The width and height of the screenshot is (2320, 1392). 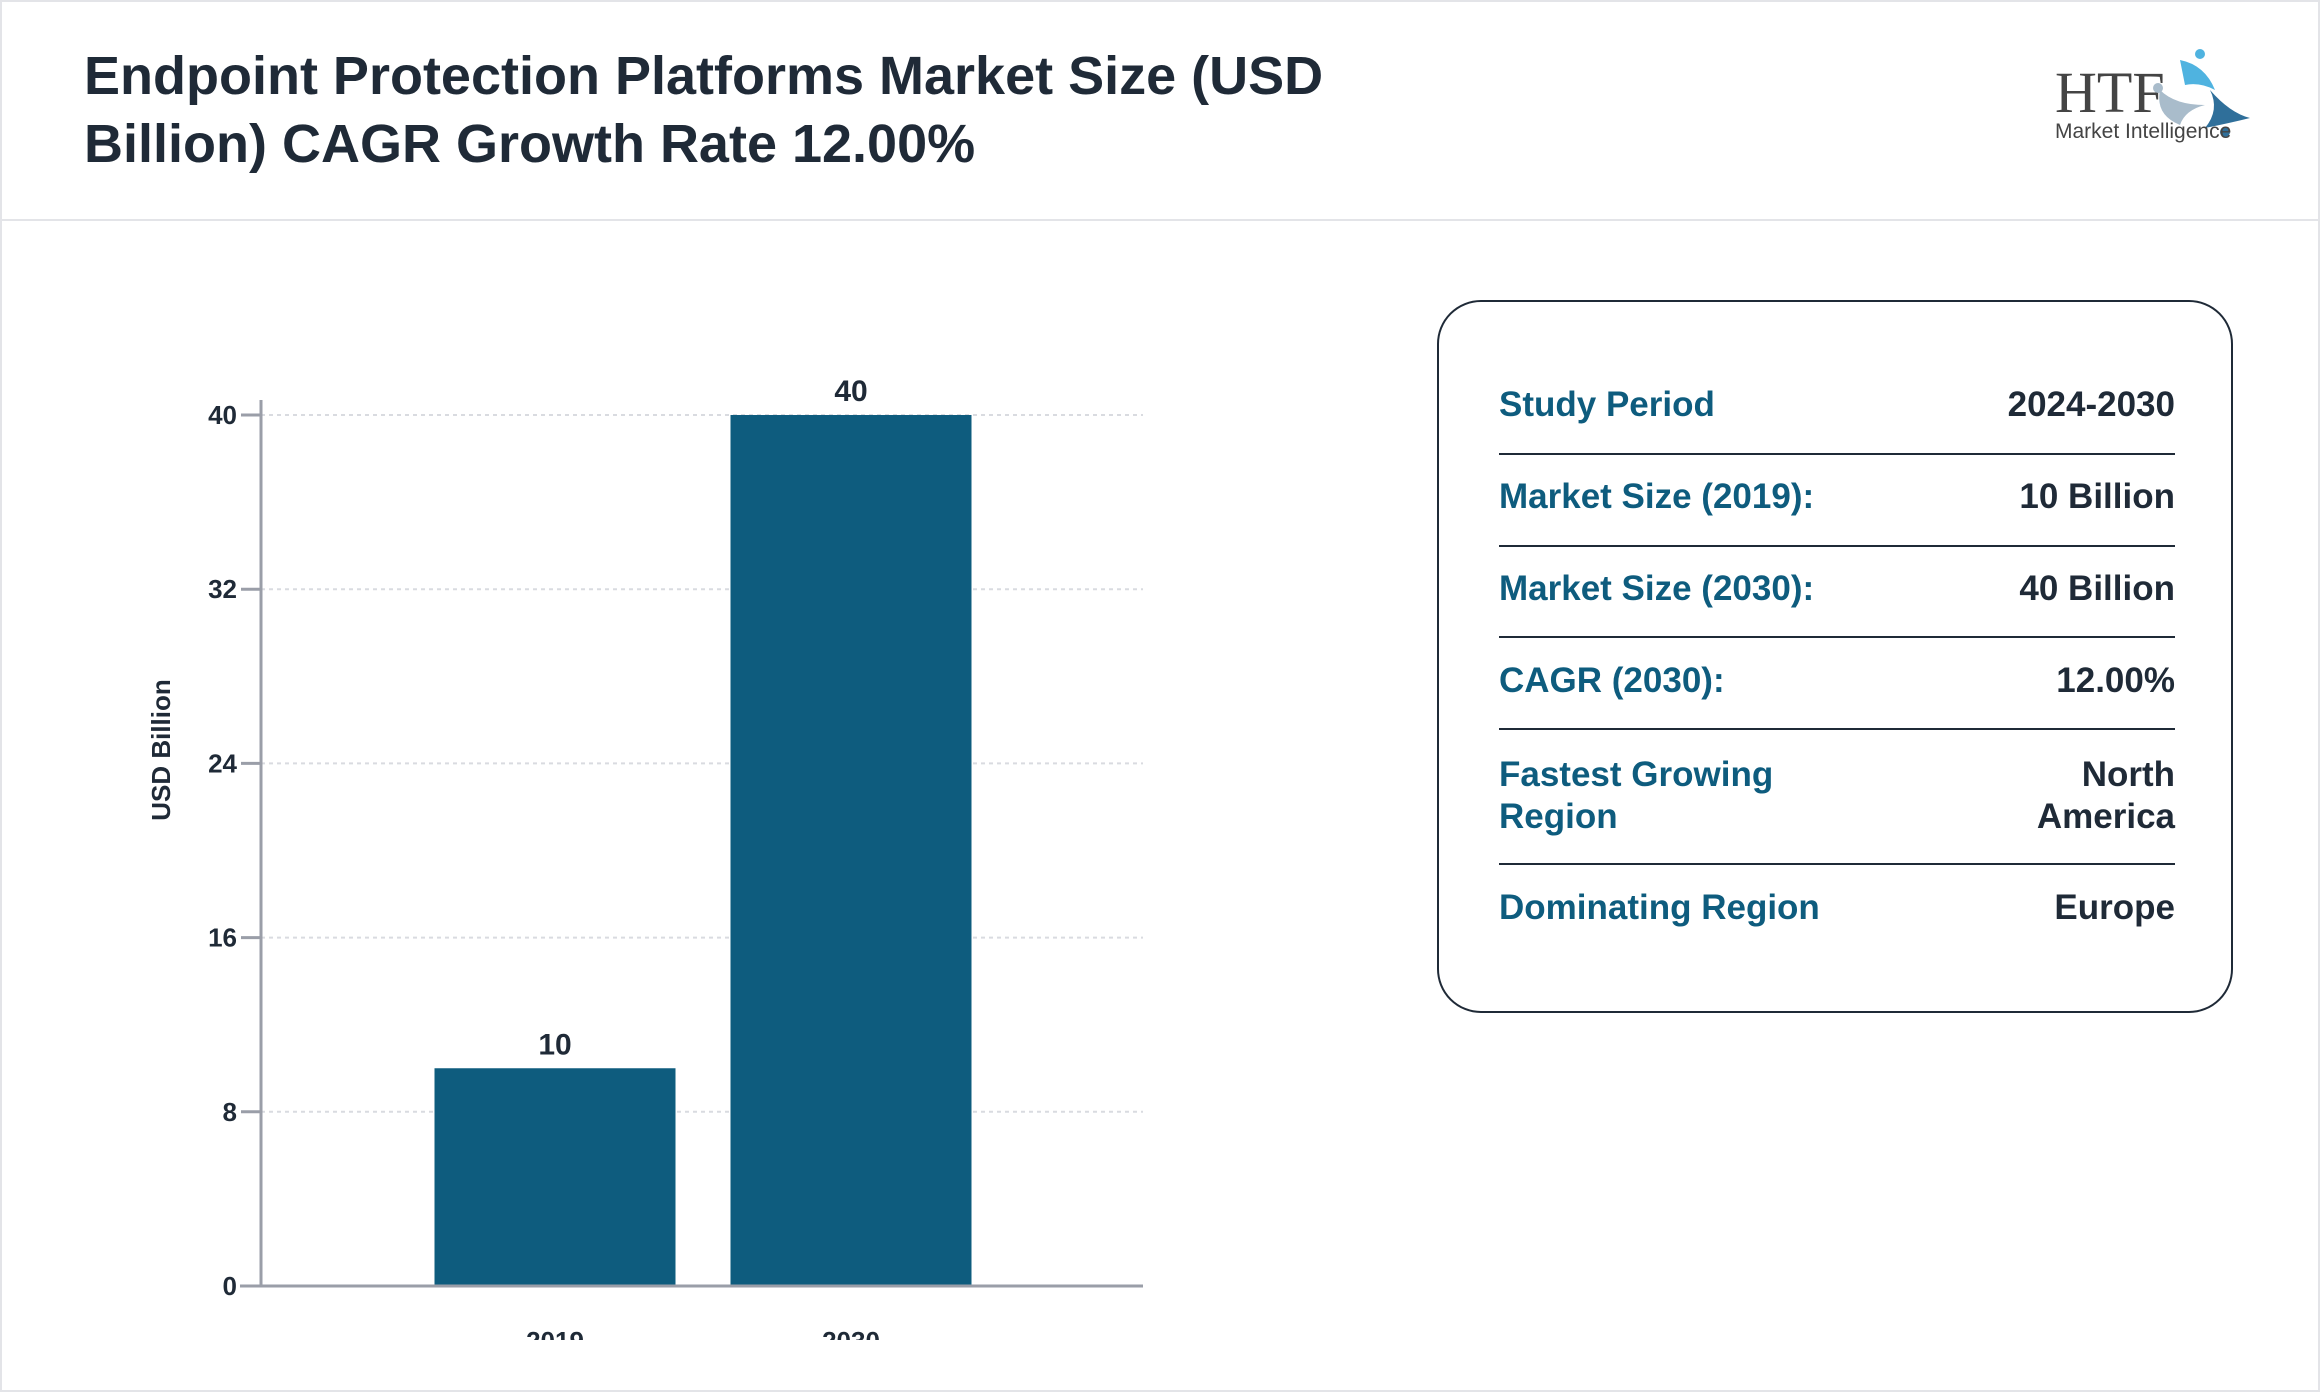 I want to click on htf-logo-icon: HTF Market Intelligence, so click(x=2152, y=96).